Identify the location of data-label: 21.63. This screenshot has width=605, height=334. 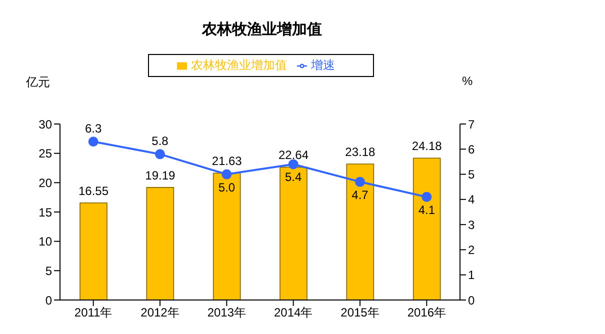
(227, 161).